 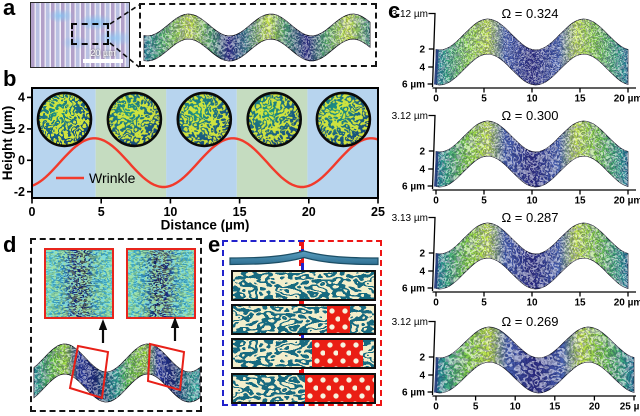 What do you see at coordinates (9, 10) in the screenshot?
I see `panel-a-label: a` at bounding box center [9, 10].